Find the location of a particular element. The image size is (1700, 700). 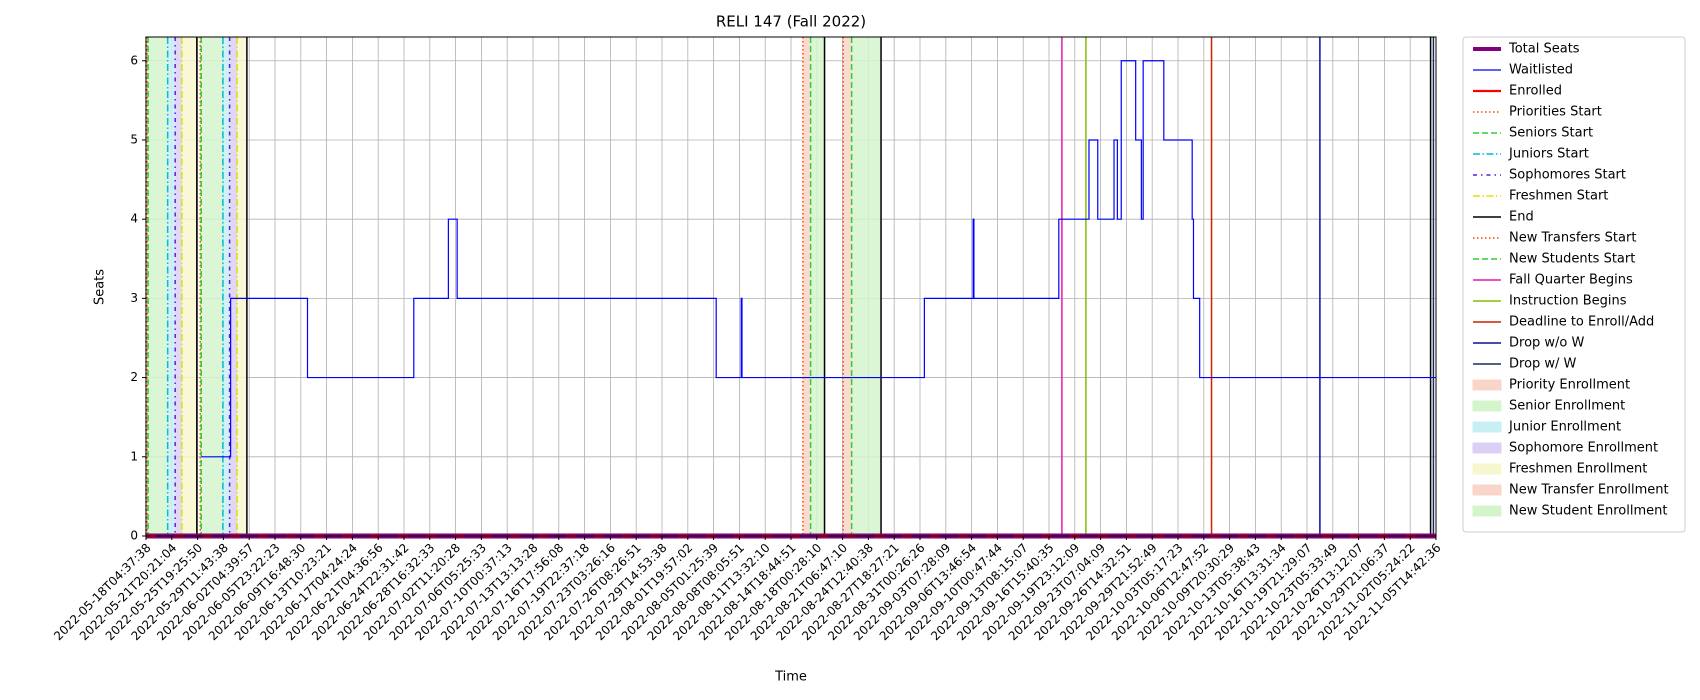

legend-label: End is located at coordinates (1521, 217).